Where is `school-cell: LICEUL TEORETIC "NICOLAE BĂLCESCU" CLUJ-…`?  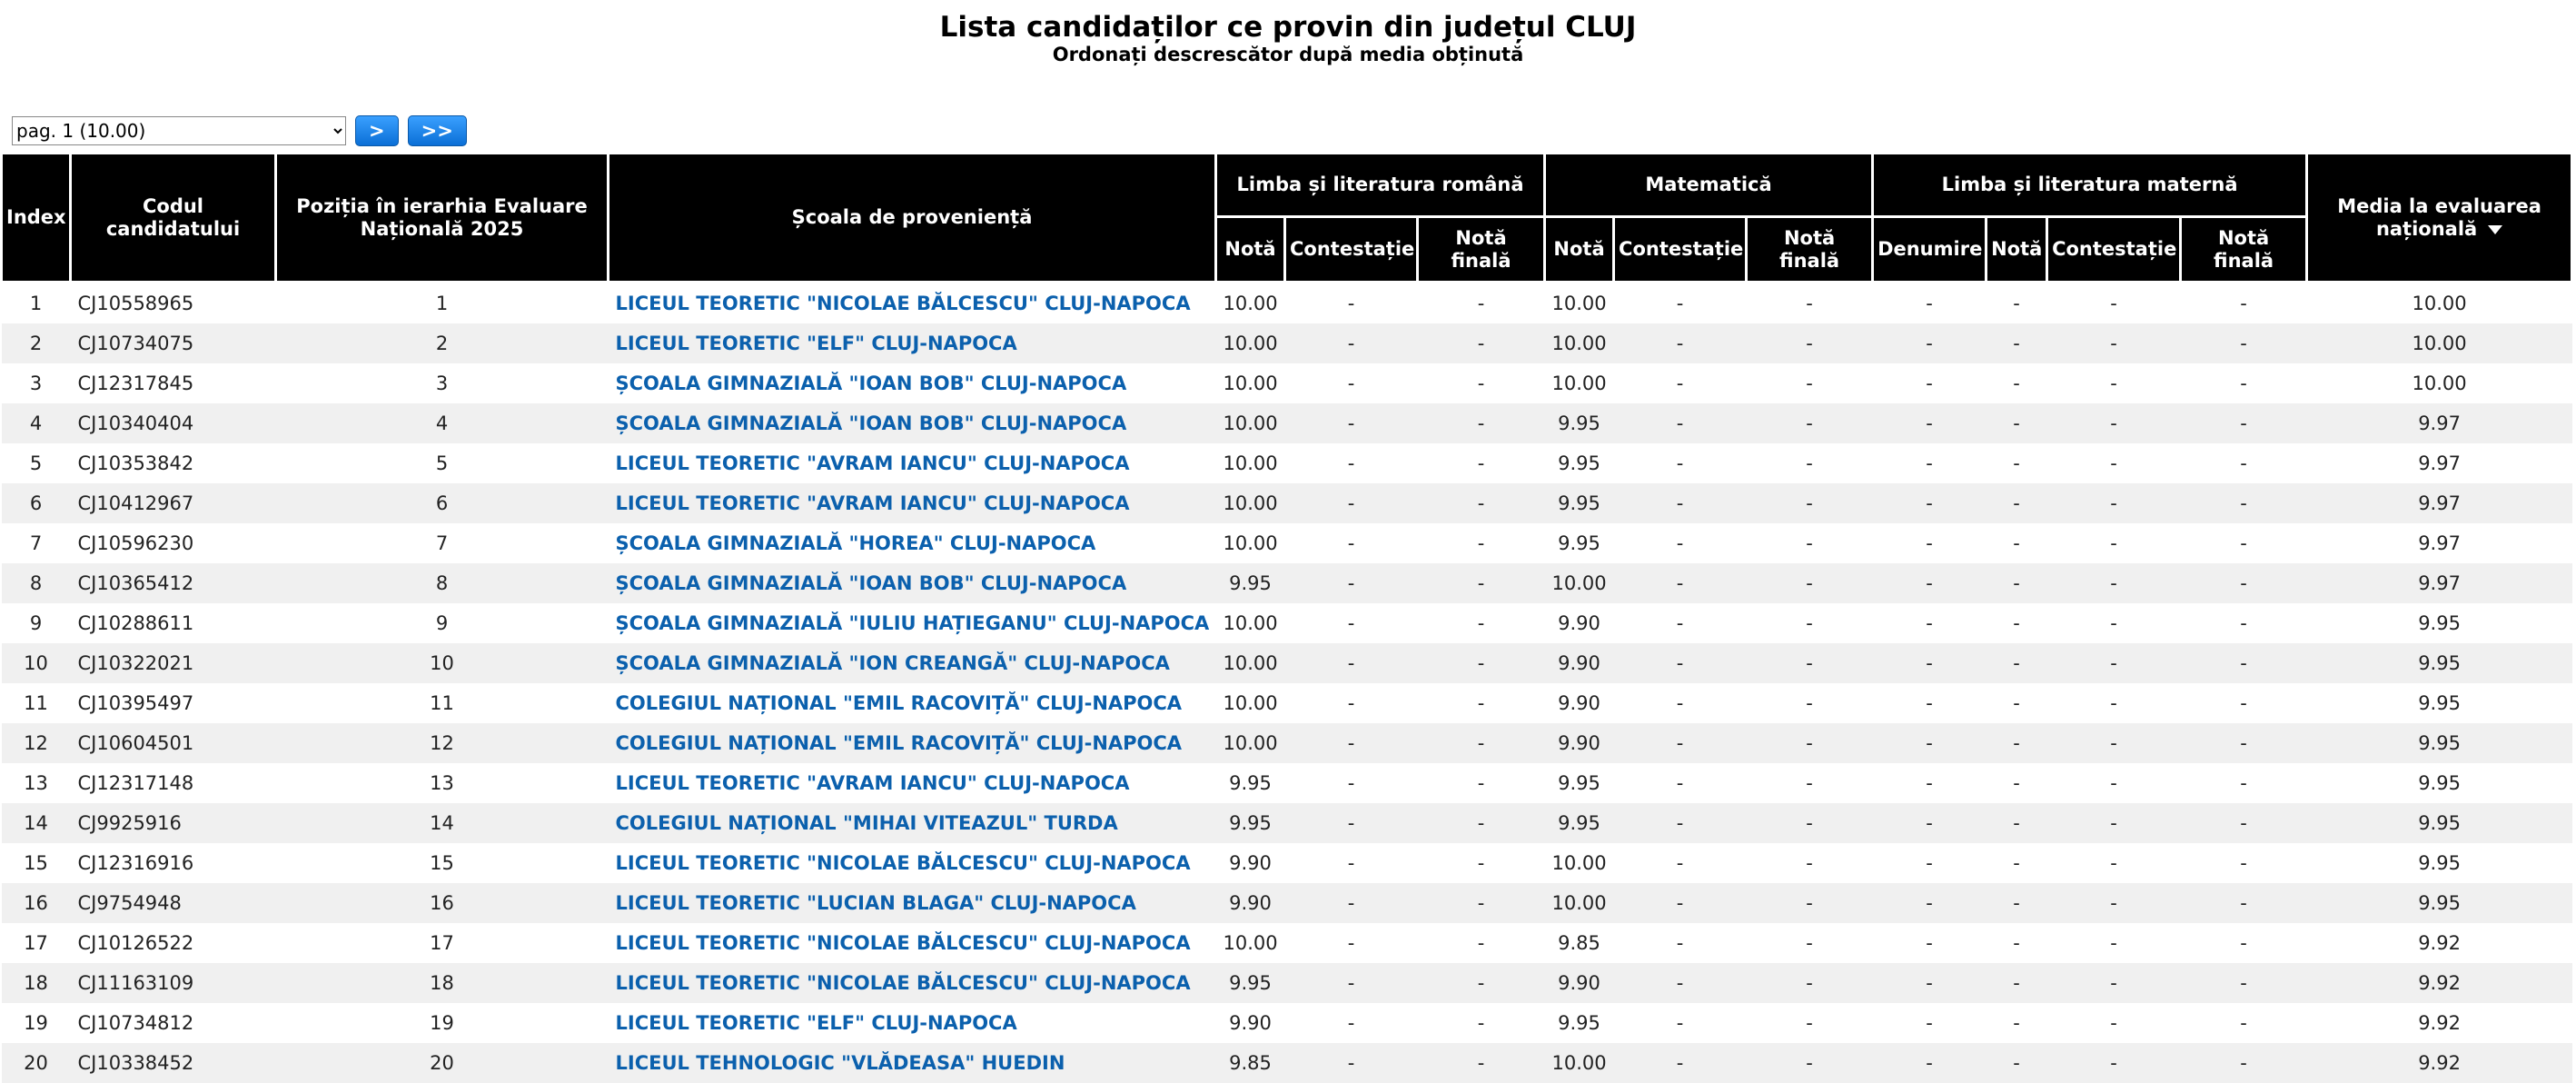 school-cell: LICEUL TEORETIC "NICOLAE BĂLCESCU" CLUJ-… is located at coordinates (912, 983).